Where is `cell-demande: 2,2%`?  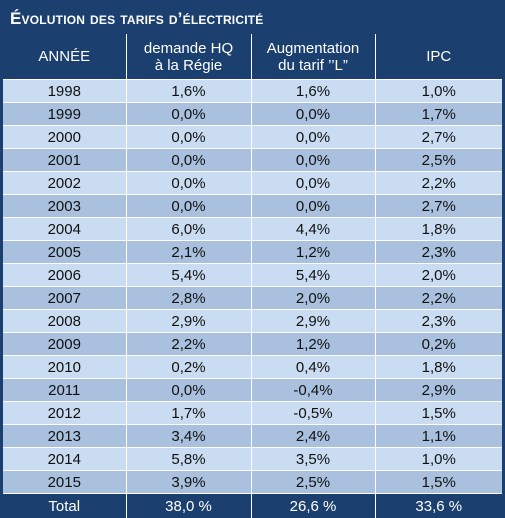 cell-demande: 2,2% is located at coordinates (188, 344).